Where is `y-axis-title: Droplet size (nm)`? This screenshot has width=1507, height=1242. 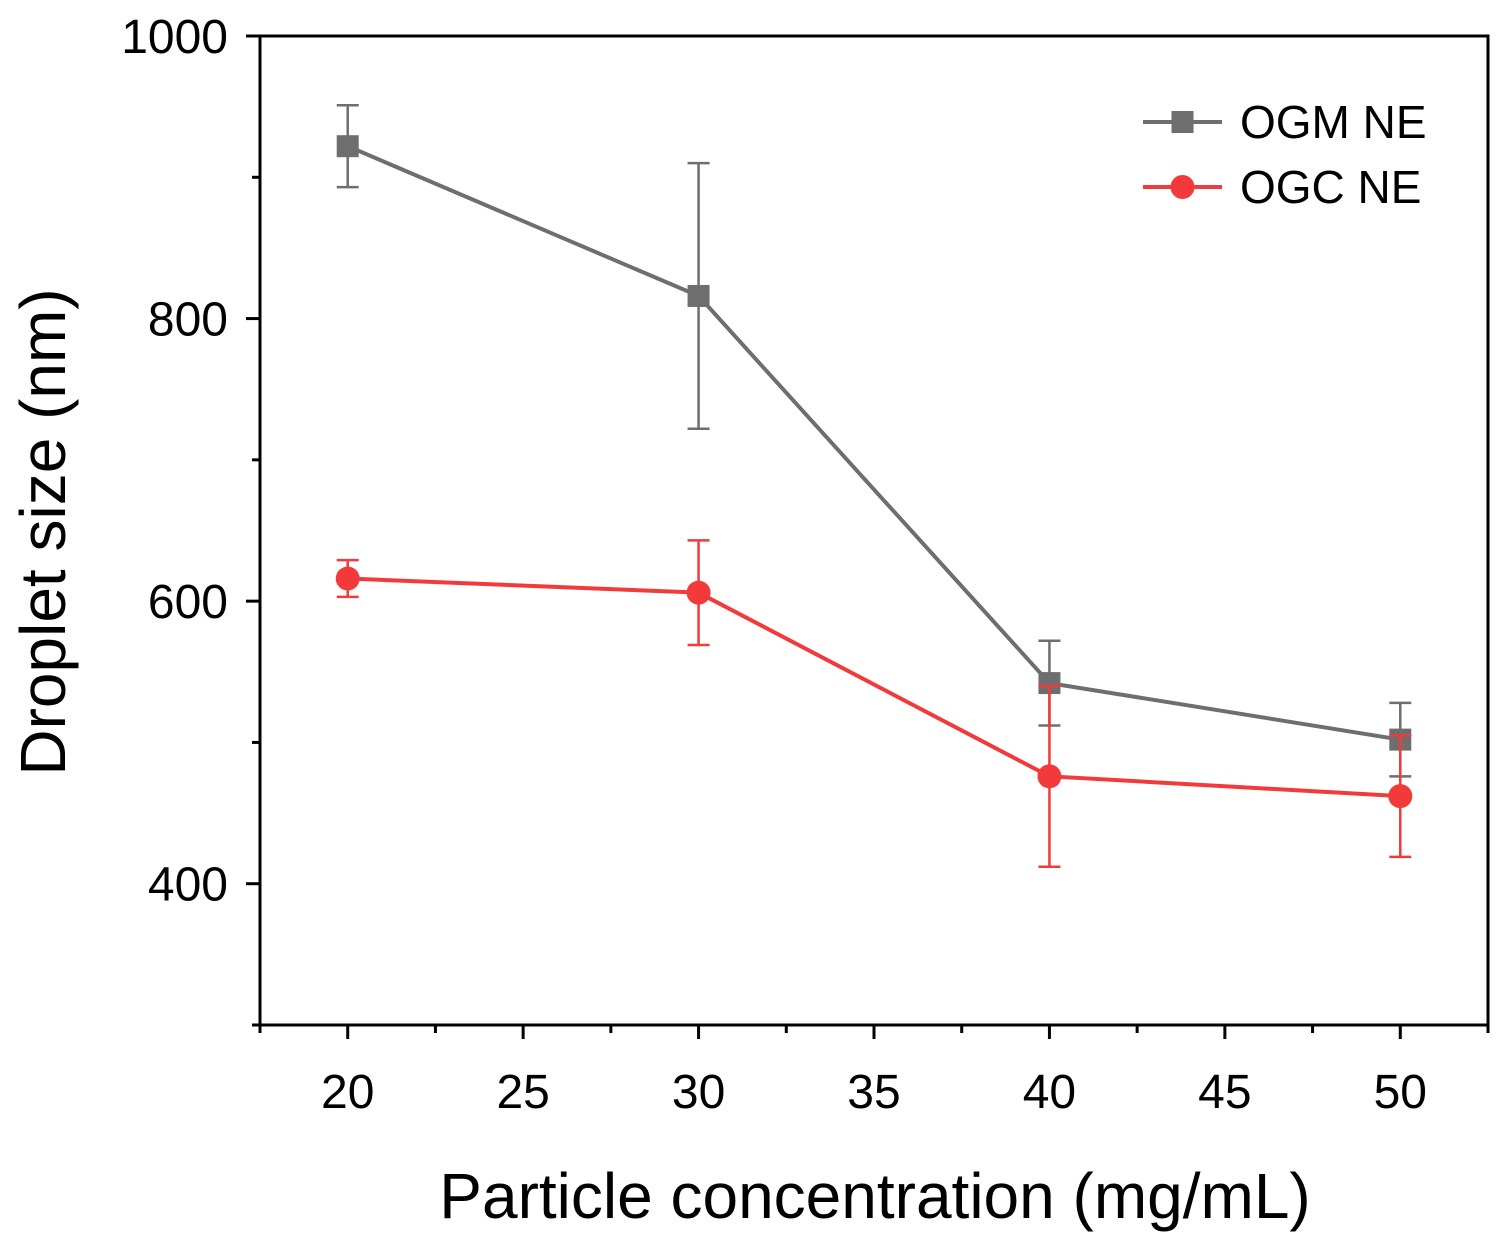 y-axis-title: Droplet size (nm) is located at coordinates (43, 531).